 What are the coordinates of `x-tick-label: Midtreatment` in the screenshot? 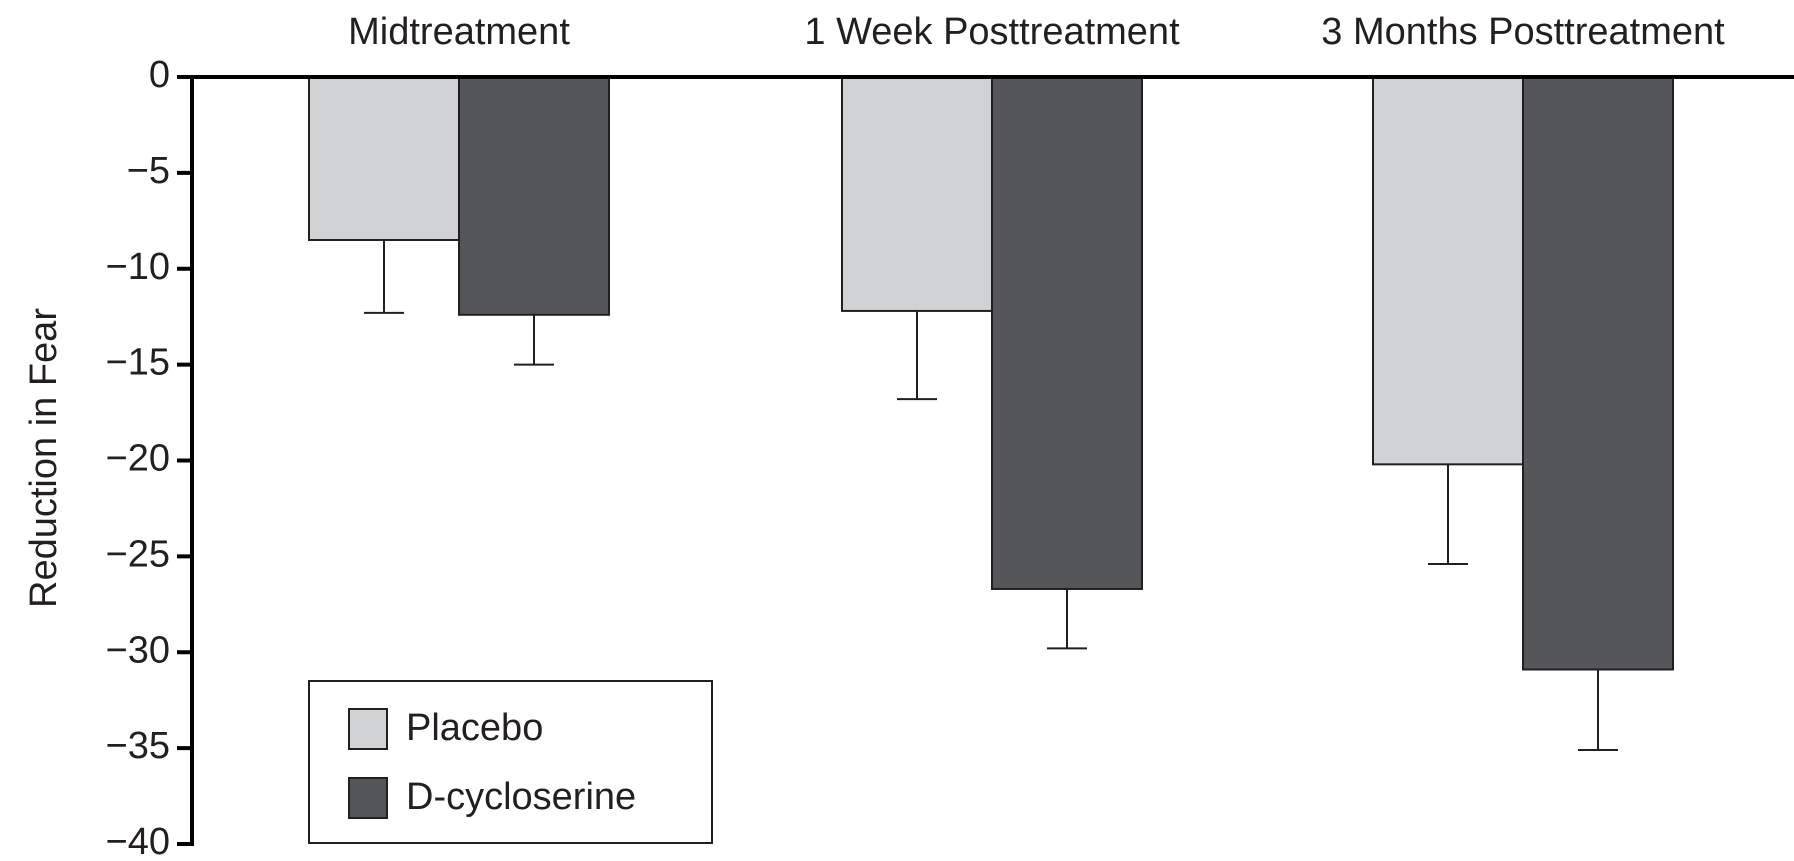 It's located at (459, 32).